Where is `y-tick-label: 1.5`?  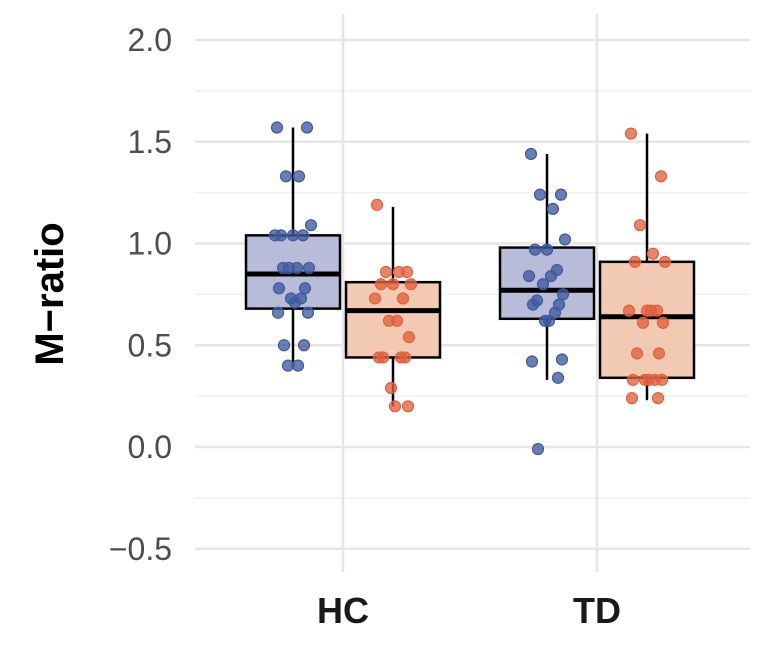
y-tick-label: 1.5 is located at coordinates (150, 142).